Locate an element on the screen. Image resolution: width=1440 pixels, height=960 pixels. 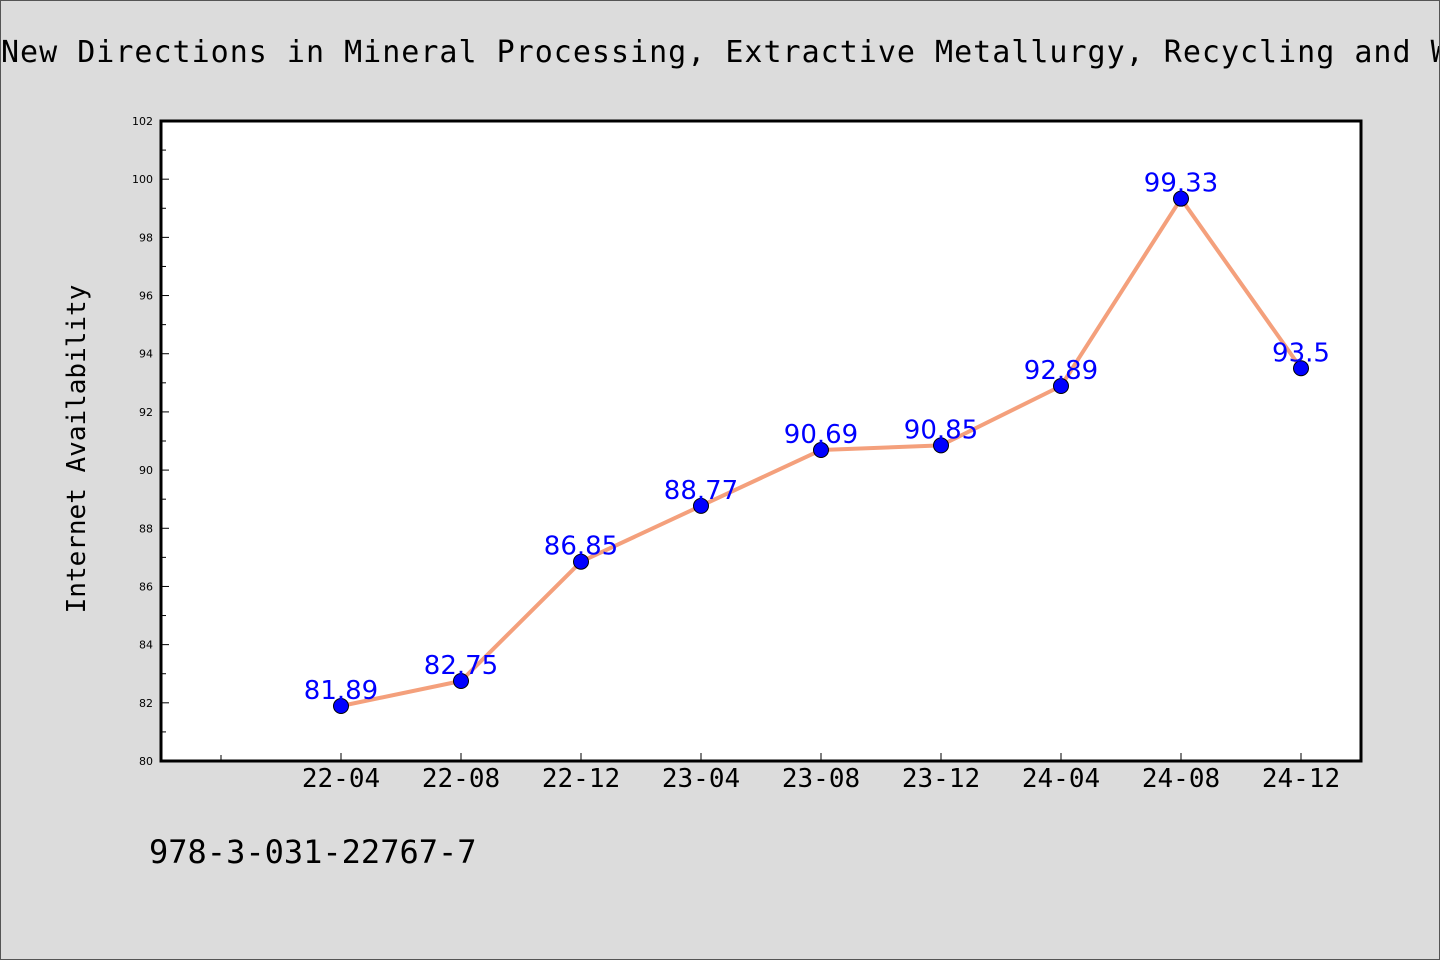
data-label: 81.89 is located at coordinates (341, 691).